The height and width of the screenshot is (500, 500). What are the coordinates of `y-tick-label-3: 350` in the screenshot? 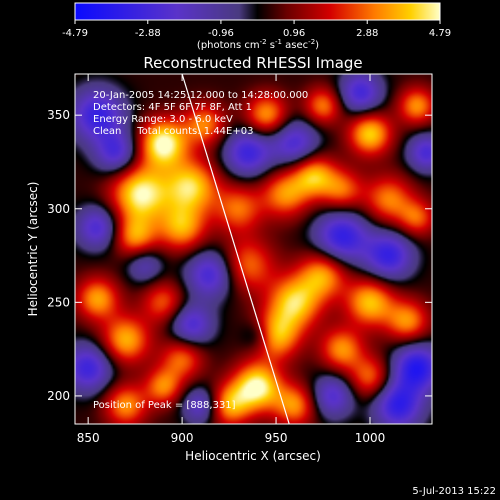 It's located at (58, 115).